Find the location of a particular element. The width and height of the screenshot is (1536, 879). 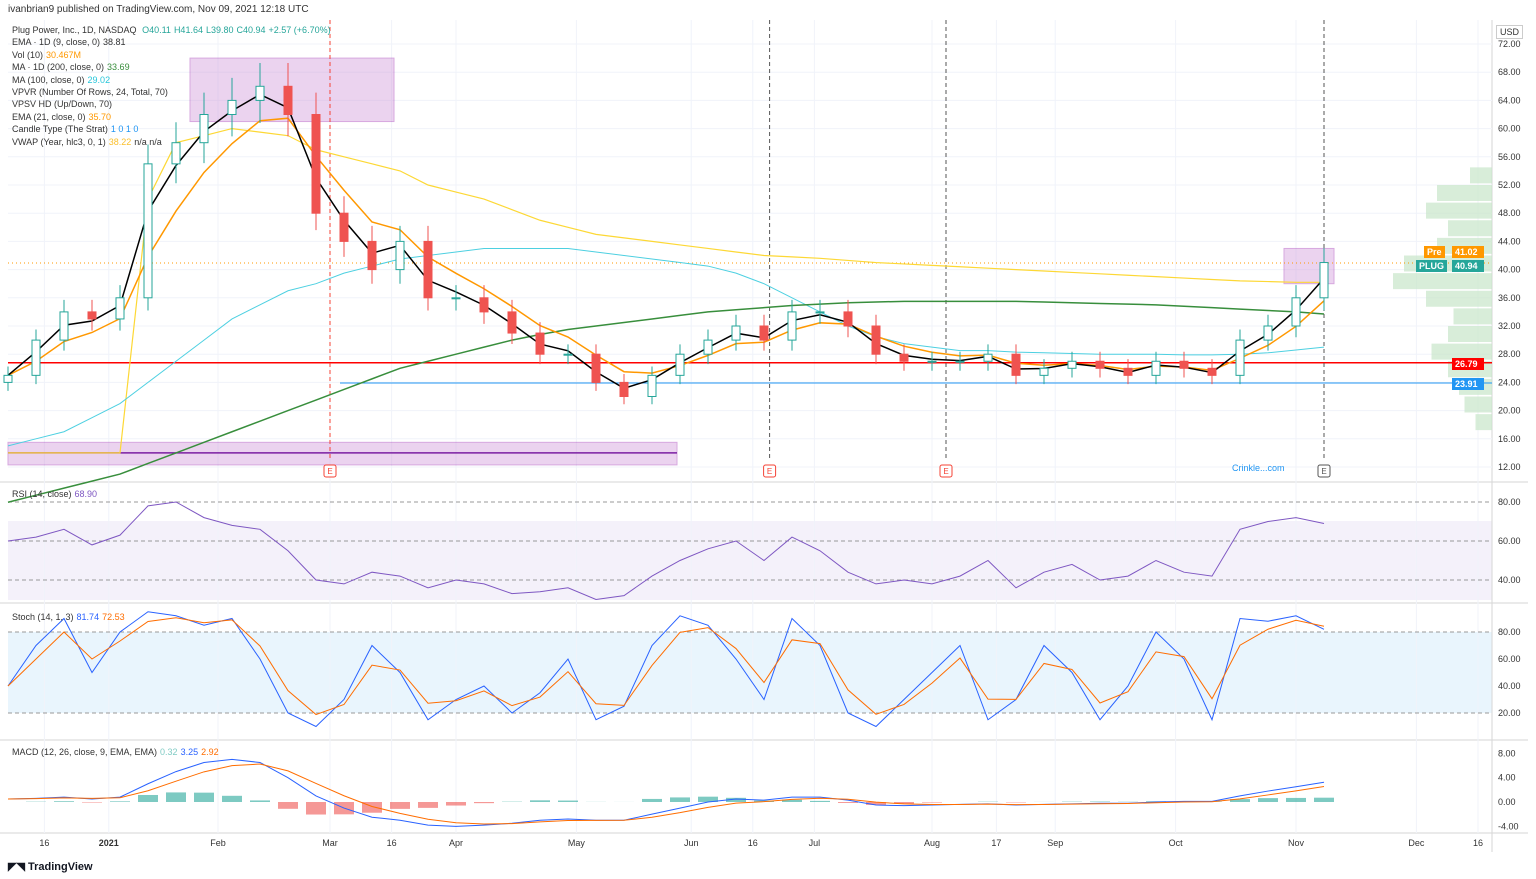

pre-market-price: 41.02 is located at coordinates (1468, 252).